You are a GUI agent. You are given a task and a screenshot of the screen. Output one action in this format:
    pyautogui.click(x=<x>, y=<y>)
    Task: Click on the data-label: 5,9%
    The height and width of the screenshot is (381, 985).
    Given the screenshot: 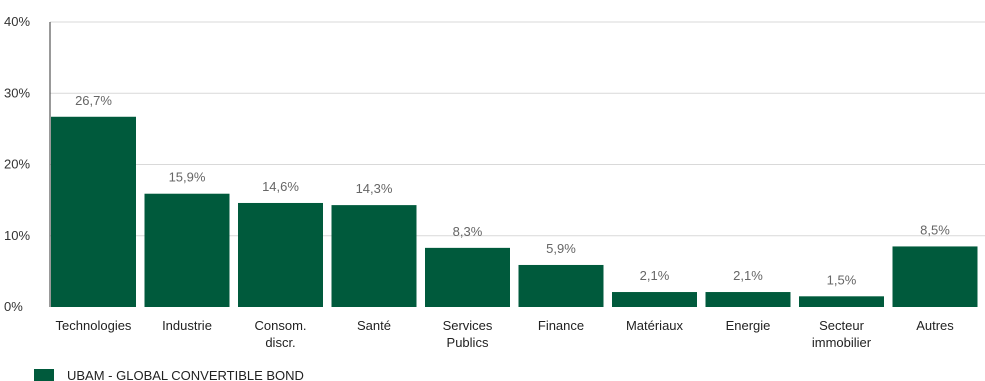 What is the action you would take?
    pyautogui.click(x=561, y=248)
    